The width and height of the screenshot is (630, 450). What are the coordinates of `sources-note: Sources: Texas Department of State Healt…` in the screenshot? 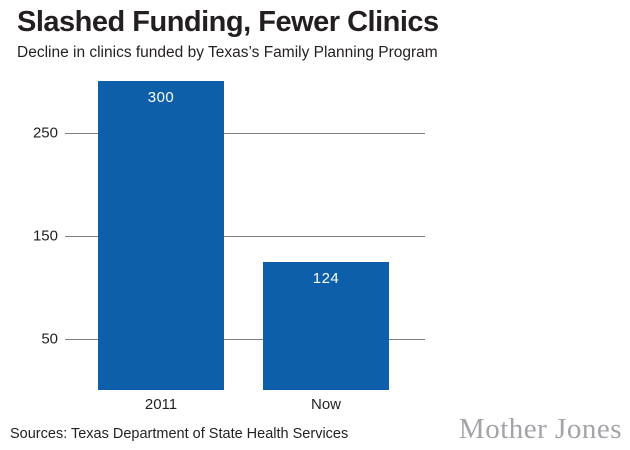 It's located at (179, 434).